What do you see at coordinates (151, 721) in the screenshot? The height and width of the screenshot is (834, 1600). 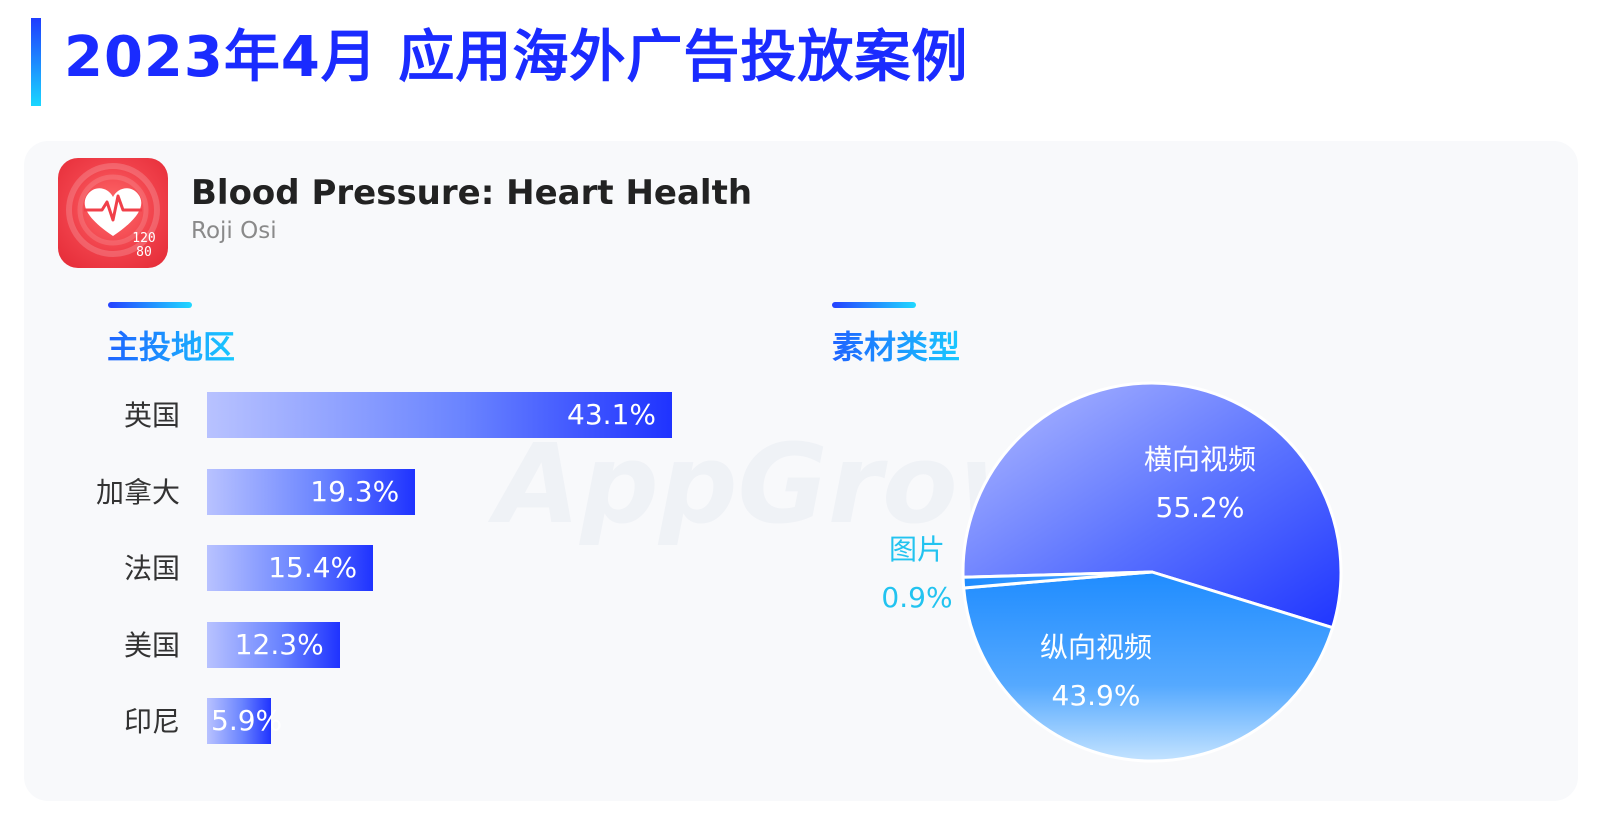 I see `bar-category-label: 印尼` at bounding box center [151, 721].